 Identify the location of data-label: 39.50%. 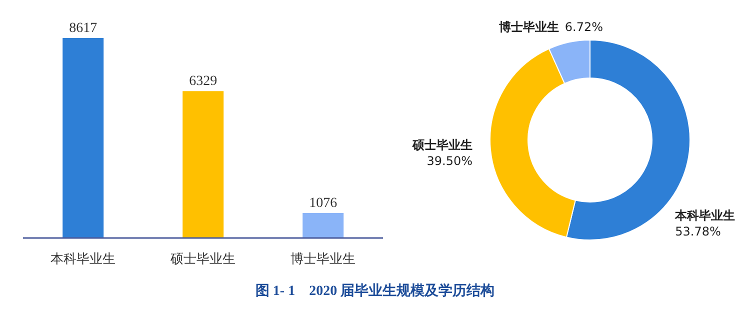
(449, 161).